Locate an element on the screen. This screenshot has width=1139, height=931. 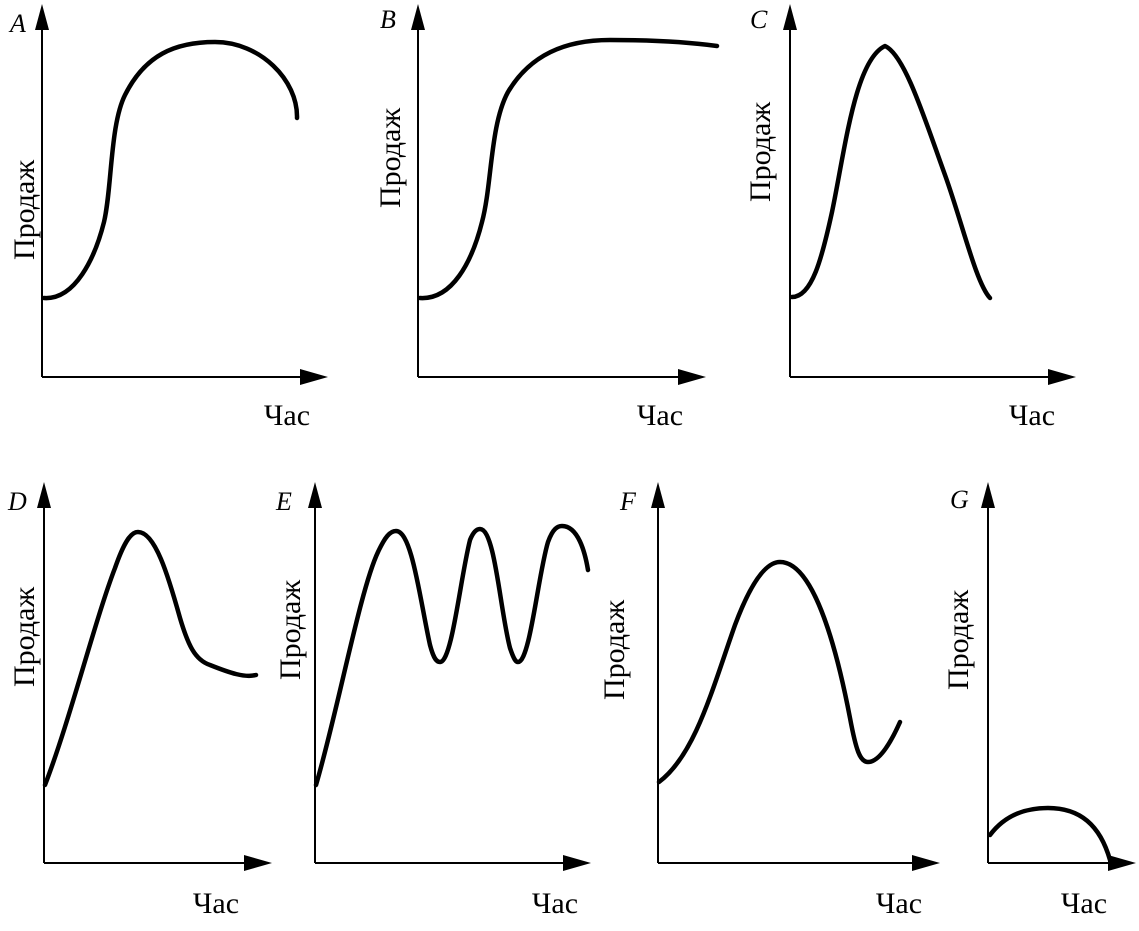
panel-letter: E is located at coordinates (283, 501).